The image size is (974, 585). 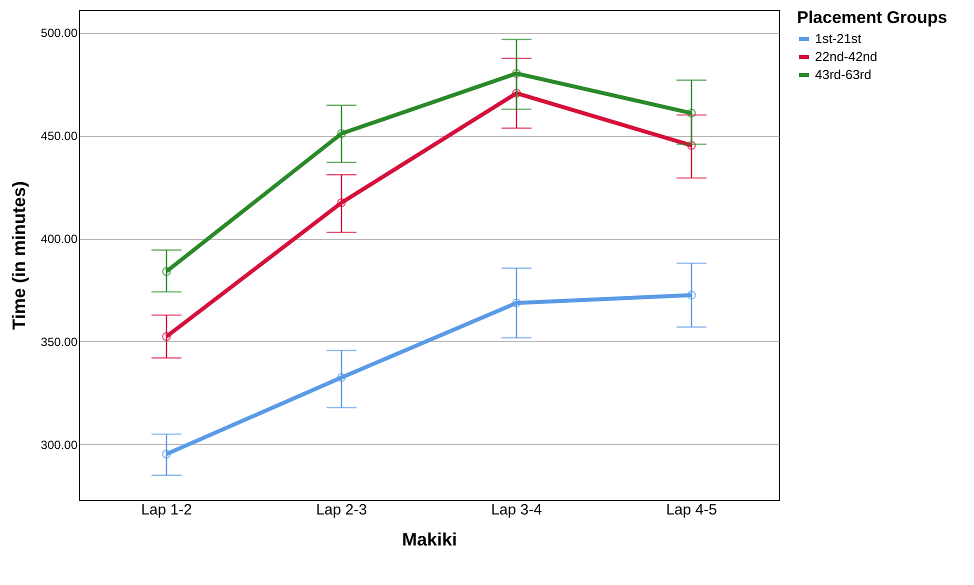 What do you see at coordinates (691, 510) in the screenshot?
I see `x-tick-label: Lap 4-5` at bounding box center [691, 510].